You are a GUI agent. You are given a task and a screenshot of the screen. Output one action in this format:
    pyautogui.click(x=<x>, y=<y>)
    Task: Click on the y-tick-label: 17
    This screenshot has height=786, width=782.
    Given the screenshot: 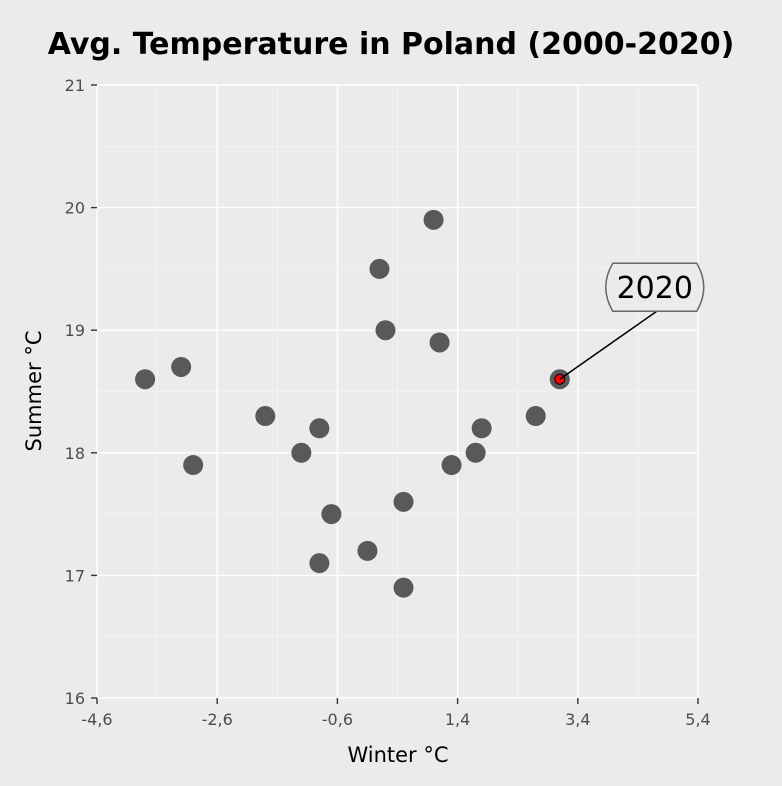 What is the action you would take?
    pyautogui.click(x=75, y=575)
    